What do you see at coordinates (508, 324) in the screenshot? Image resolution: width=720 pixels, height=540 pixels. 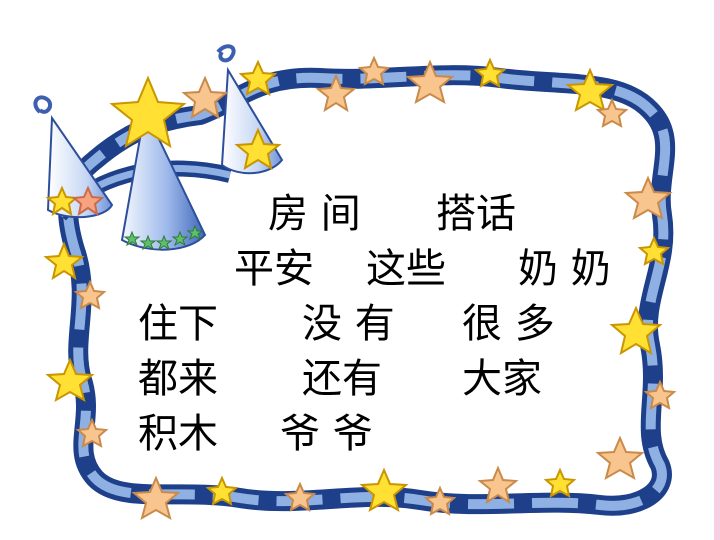 I see `vocab-word: 很 多` at bounding box center [508, 324].